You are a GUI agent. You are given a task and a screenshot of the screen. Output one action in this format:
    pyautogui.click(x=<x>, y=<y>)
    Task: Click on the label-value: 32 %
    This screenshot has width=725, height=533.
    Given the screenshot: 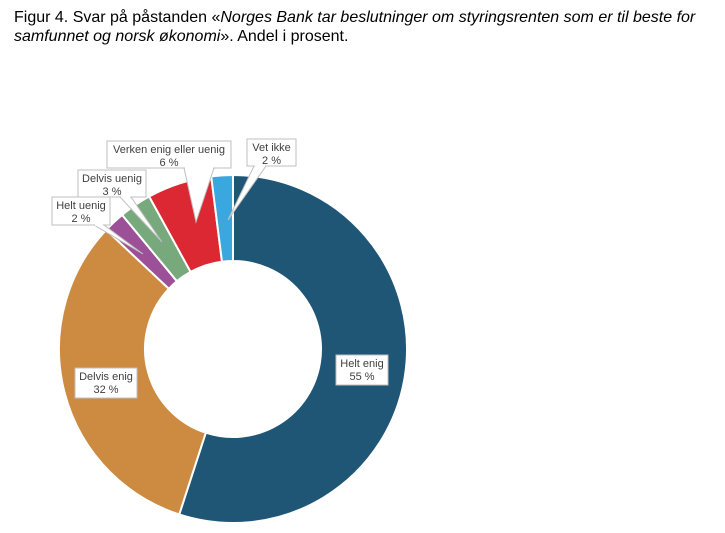 What is the action you would take?
    pyautogui.click(x=105, y=390)
    